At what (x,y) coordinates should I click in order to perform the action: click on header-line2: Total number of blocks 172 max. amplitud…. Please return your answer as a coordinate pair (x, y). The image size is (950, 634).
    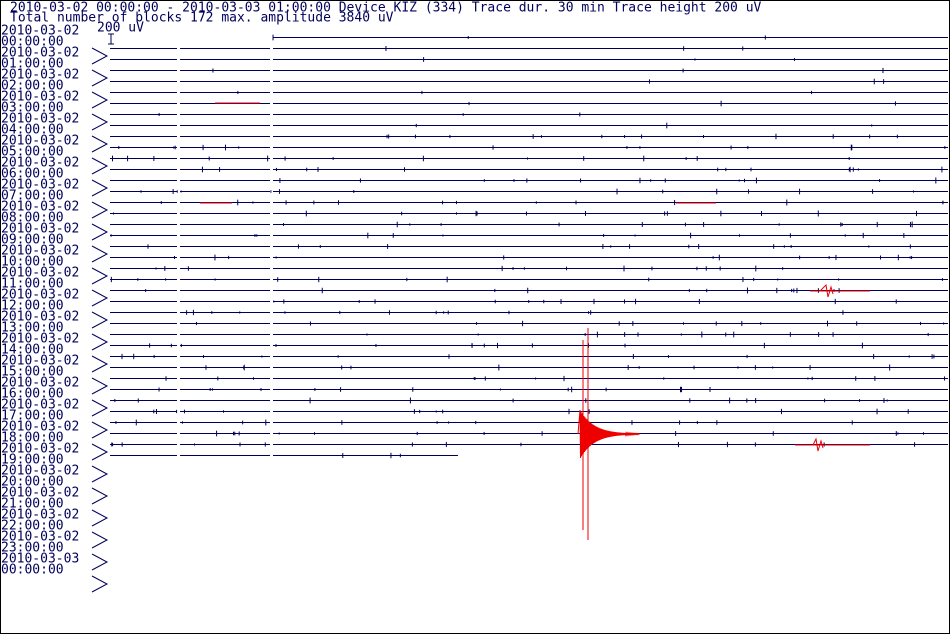
    Looking at the image, I should click on (202, 18).